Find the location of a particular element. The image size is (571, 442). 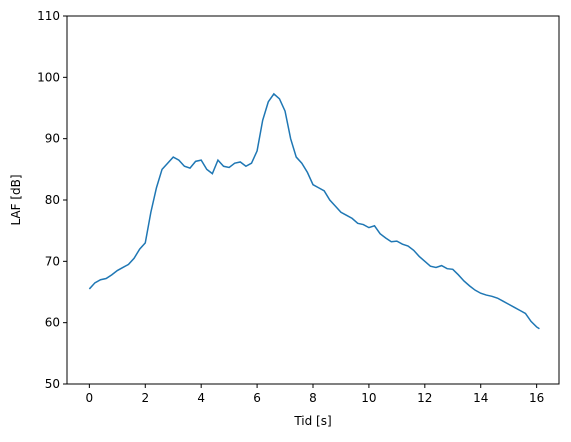

y-tick-label: 90 is located at coordinates (52, 139).